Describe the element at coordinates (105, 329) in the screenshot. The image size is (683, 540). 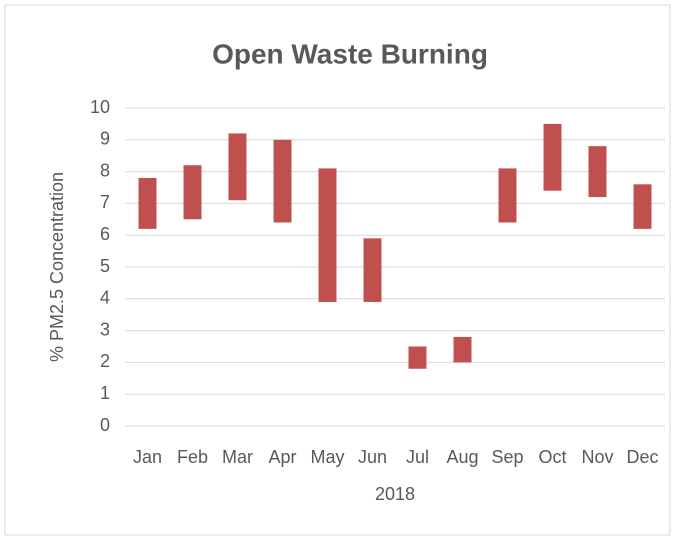
I see `y-tick-label: 3` at that location.